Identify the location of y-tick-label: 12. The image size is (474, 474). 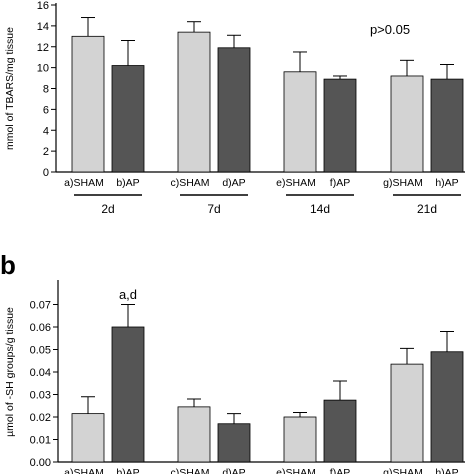
(43, 48).